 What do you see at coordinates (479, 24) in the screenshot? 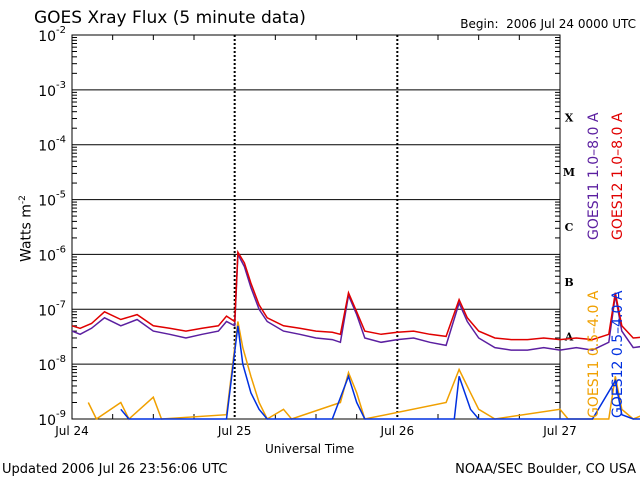
I see `begin-label: Begin:` at bounding box center [479, 24].